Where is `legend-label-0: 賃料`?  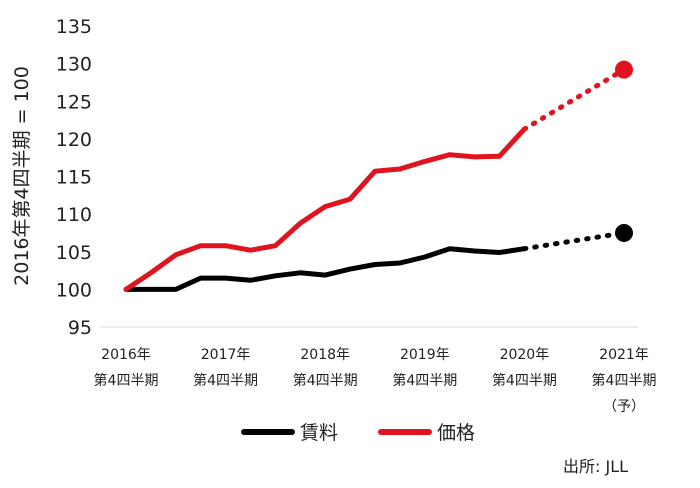
legend-label-0: 賃料 is located at coordinates (319, 433).